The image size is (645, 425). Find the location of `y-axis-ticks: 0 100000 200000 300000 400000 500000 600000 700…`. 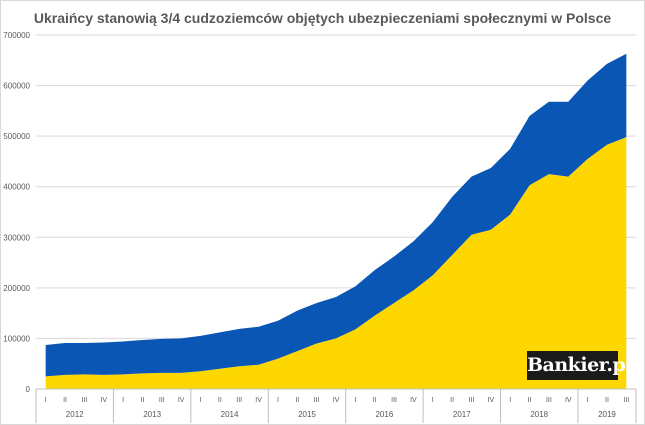

y-axis-ticks: 0 100000 200000 300000 400000 500000 600000 700… is located at coordinates (16, 212).